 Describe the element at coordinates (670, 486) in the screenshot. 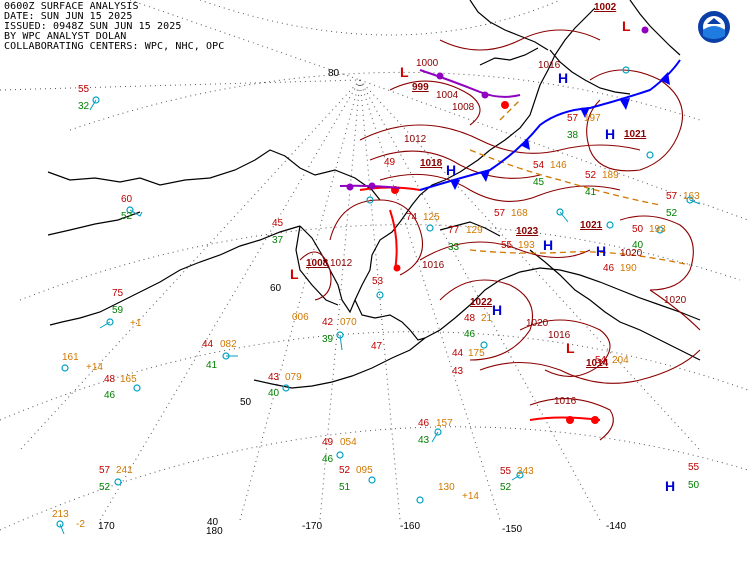

I see `high-center-7: H` at that location.